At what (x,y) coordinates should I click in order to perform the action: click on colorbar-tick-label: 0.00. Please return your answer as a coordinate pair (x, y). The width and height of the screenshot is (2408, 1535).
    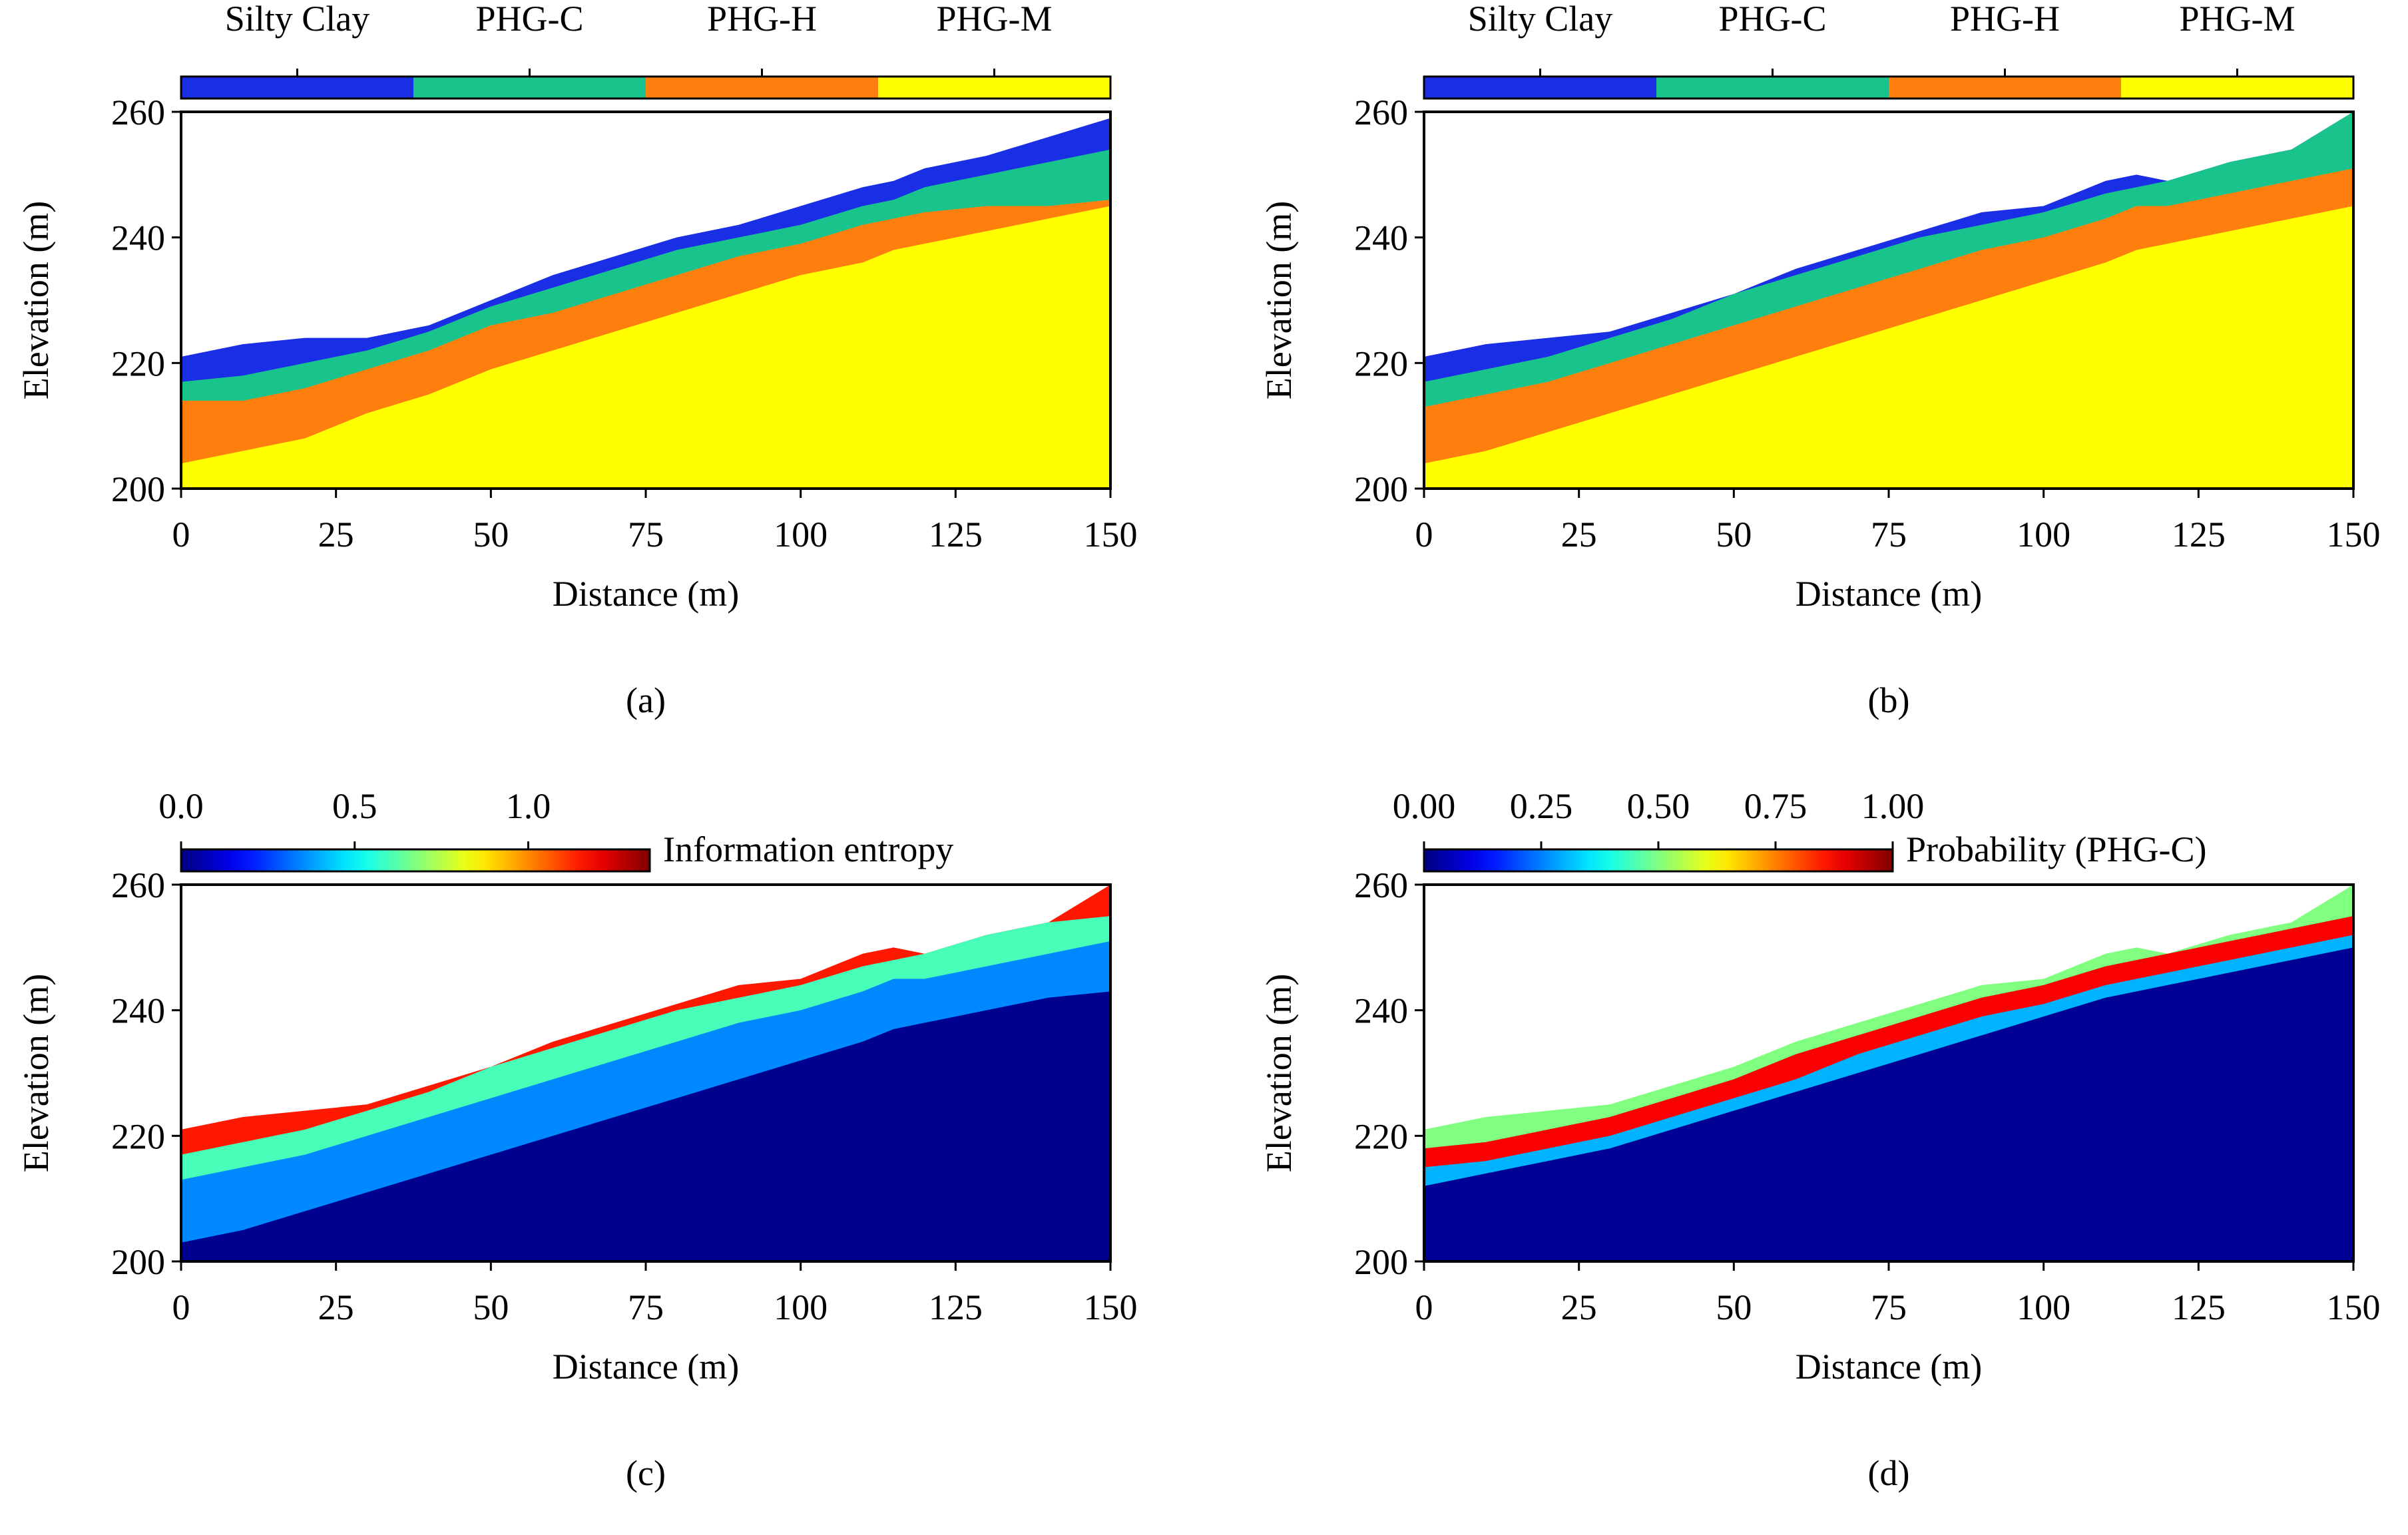
    Looking at the image, I should click on (1425, 806).